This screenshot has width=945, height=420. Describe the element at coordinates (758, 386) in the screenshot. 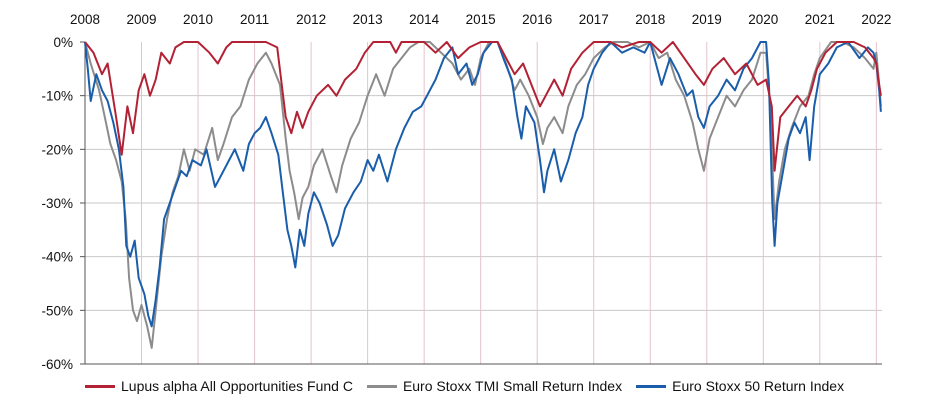

I see `legend-label-euro-stoxx-50: Euro Stoxx 50 Return Index` at that location.